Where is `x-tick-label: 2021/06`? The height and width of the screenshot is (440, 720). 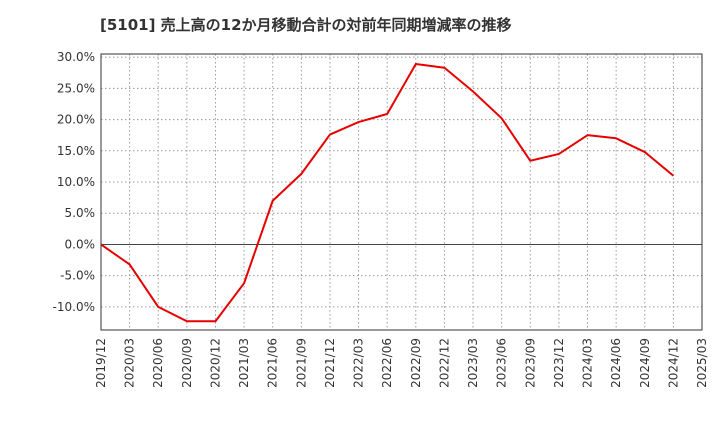
x-tick-label: 2021/06 is located at coordinates (273, 363).